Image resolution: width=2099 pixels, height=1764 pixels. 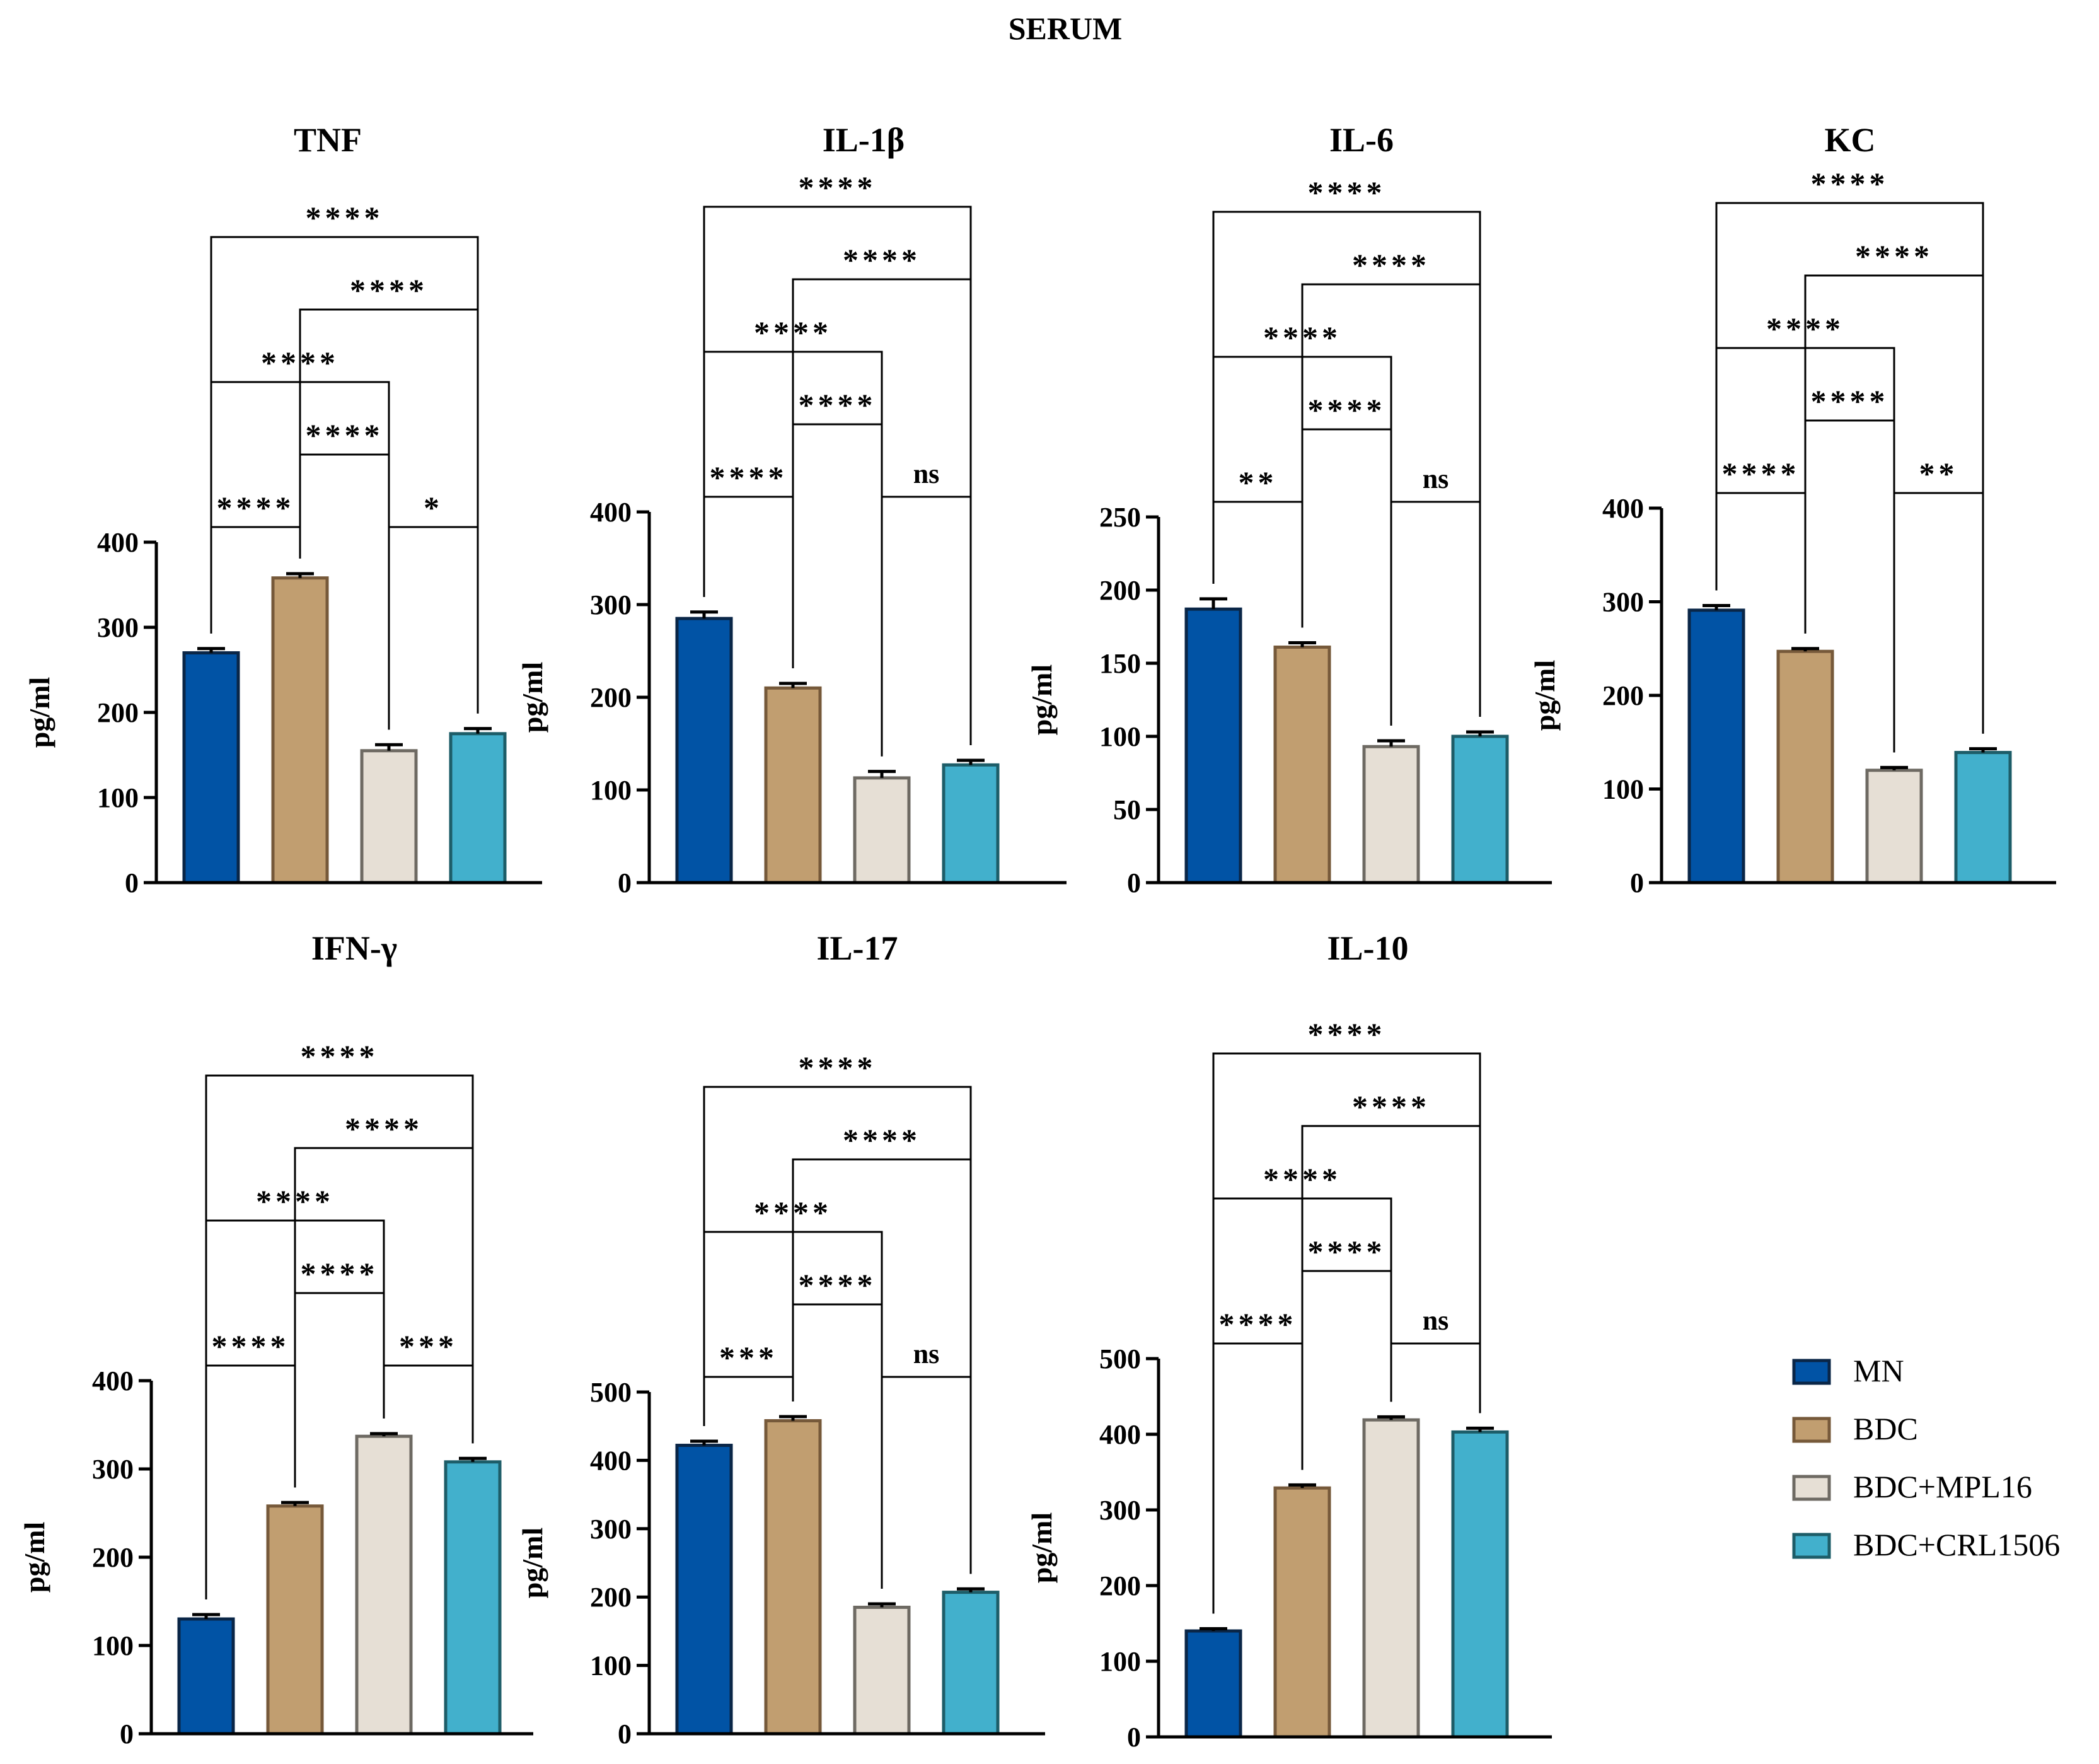 I want to click on figure-title: SERUM, so click(x=1066, y=28).